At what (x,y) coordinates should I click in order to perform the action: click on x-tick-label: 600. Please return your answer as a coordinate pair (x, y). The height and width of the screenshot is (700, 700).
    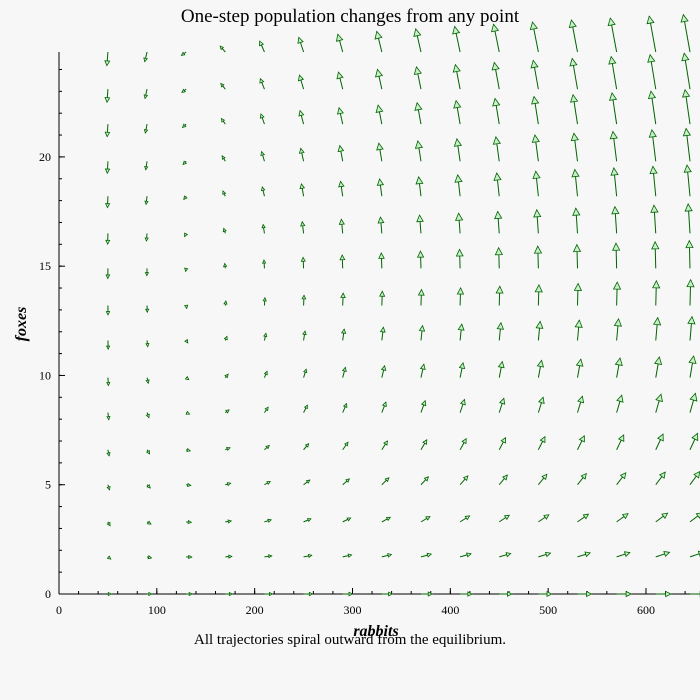
    Looking at the image, I should click on (646, 610).